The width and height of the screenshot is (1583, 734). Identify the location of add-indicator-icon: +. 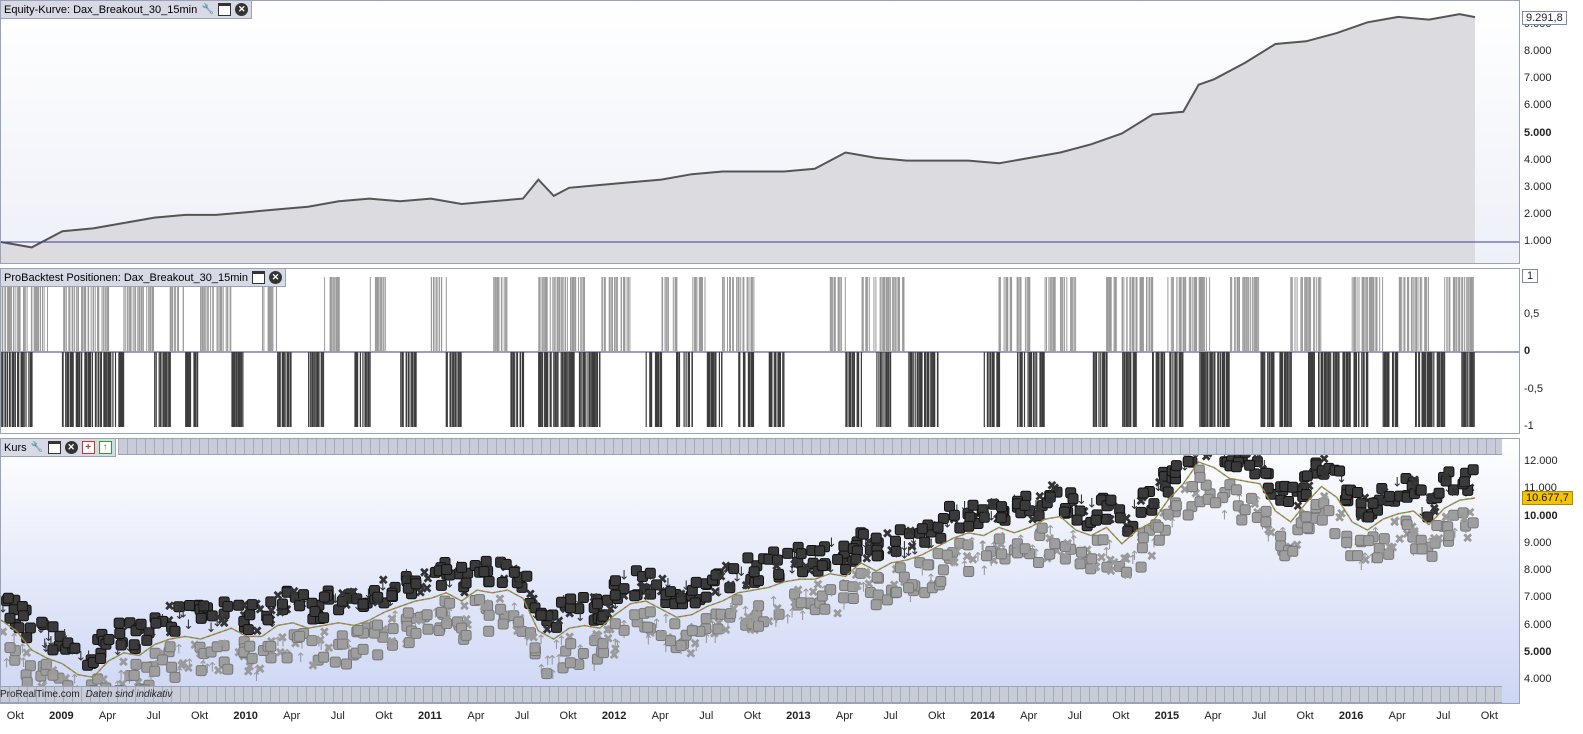
(88, 447).